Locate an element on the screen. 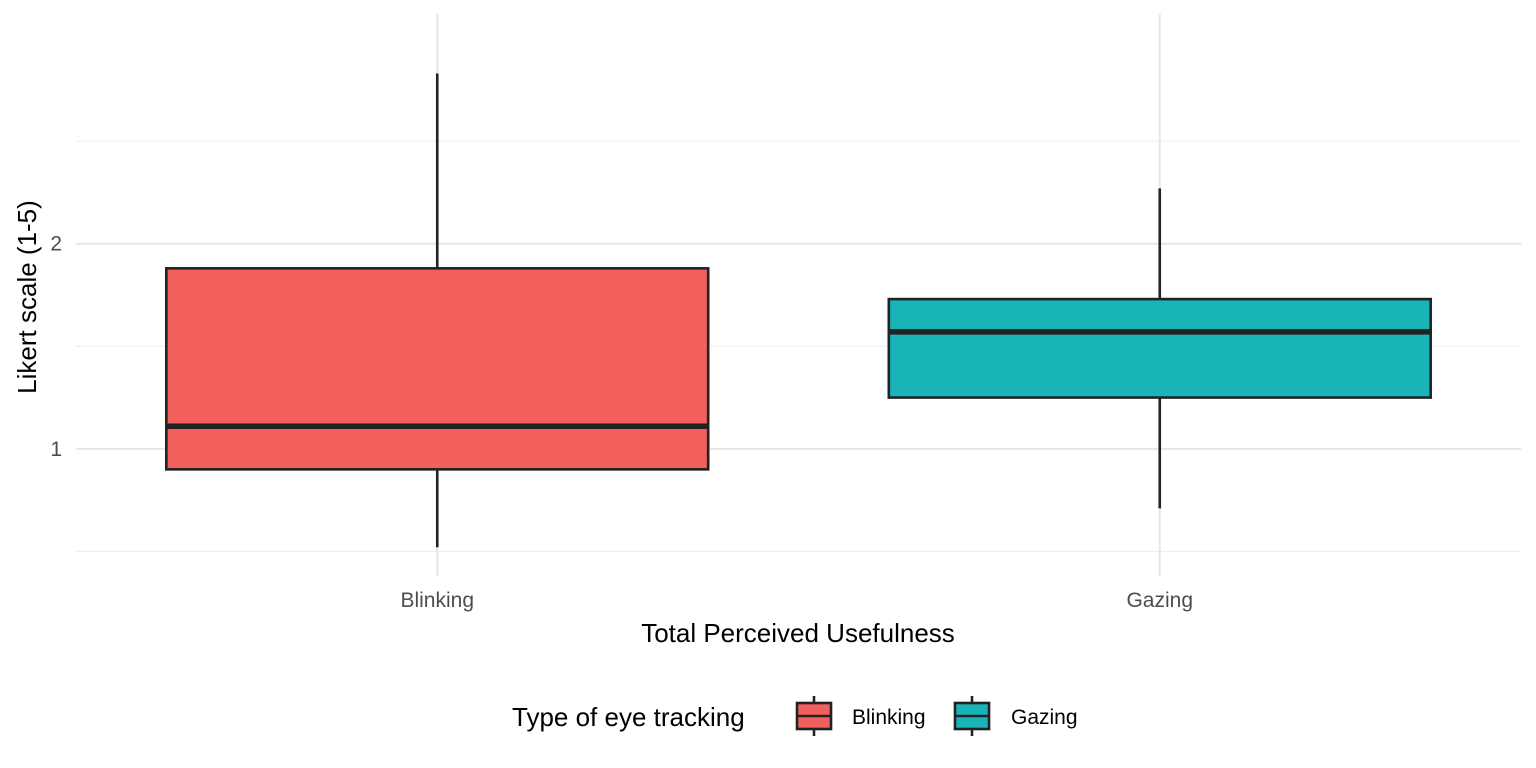 Image resolution: width=1536 pixels, height=768 pixels. y-tick-label: 2 is located at coordinates (56, 244).